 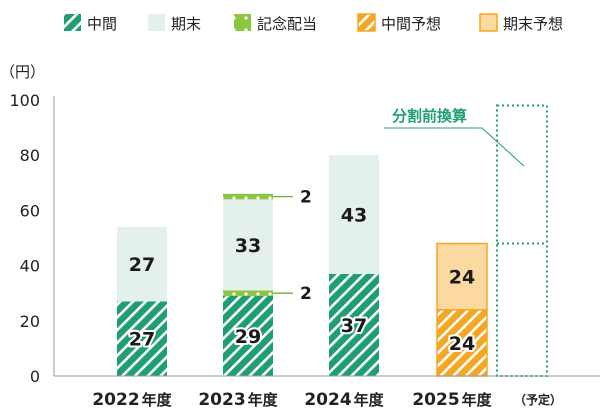 I want to click on y-unit-label: （円）, so click(x=22, y=72).